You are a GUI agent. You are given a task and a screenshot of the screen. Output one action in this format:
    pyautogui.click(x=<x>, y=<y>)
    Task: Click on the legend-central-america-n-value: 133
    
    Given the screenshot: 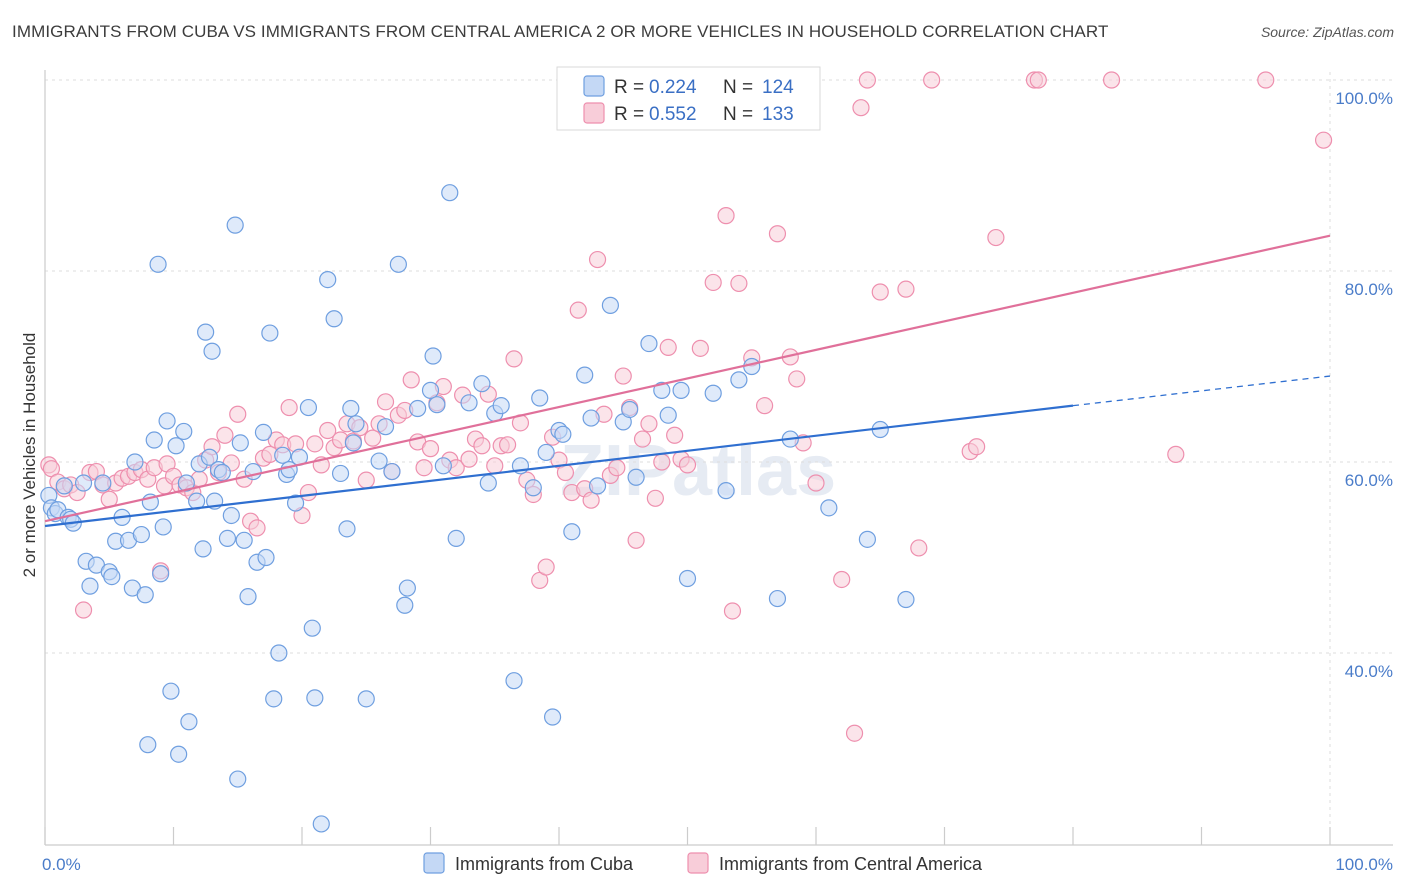 What is the action you would take?
    pyautogui.click(x=778, y=114)
    